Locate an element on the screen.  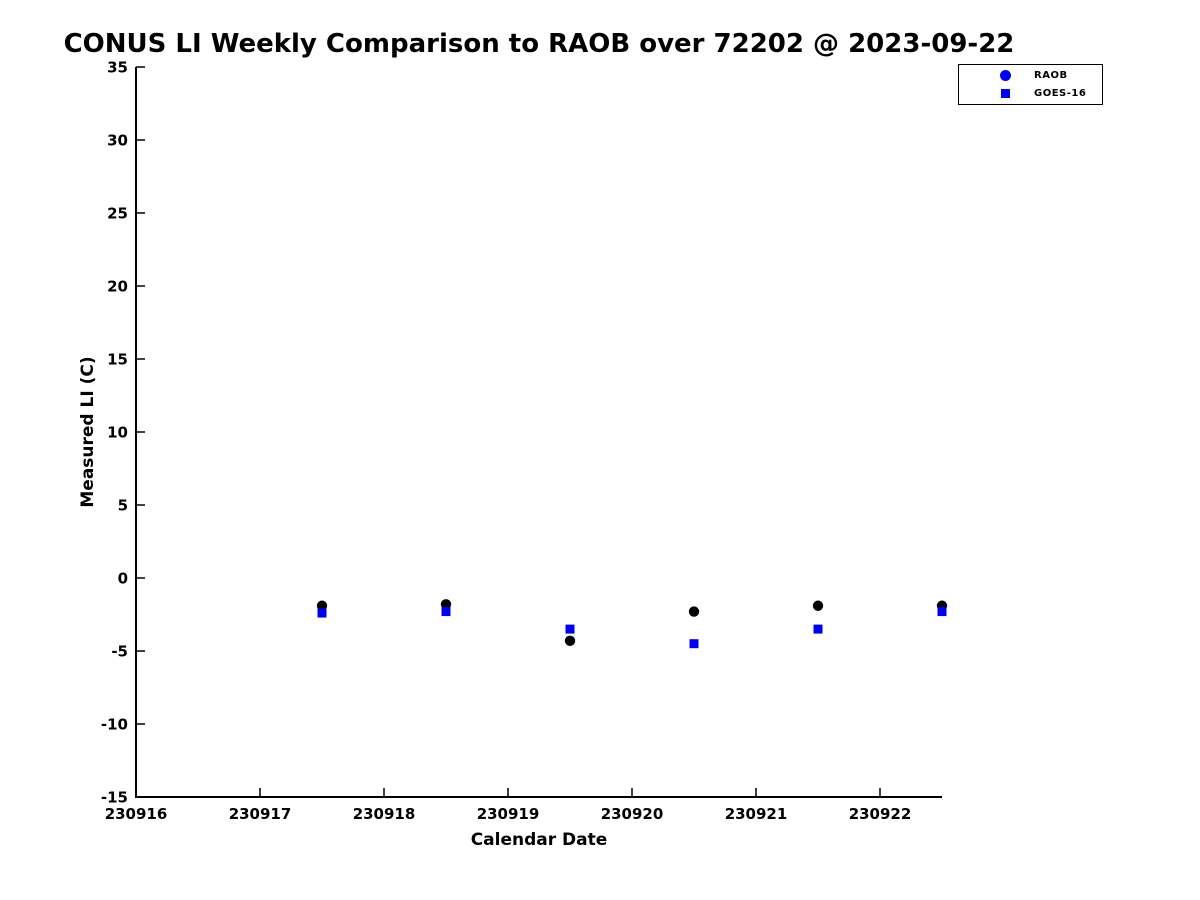
x-tick-label: 230921 is located at coordinates (756, 814).